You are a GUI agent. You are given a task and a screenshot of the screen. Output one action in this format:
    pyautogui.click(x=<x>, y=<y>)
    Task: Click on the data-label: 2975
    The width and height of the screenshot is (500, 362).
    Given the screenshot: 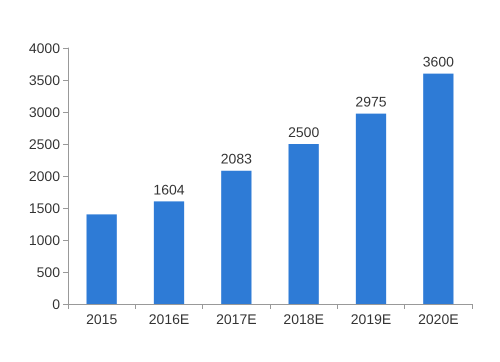 What is the action you would take?
    pyautogui.click(x=371, y=102)
    